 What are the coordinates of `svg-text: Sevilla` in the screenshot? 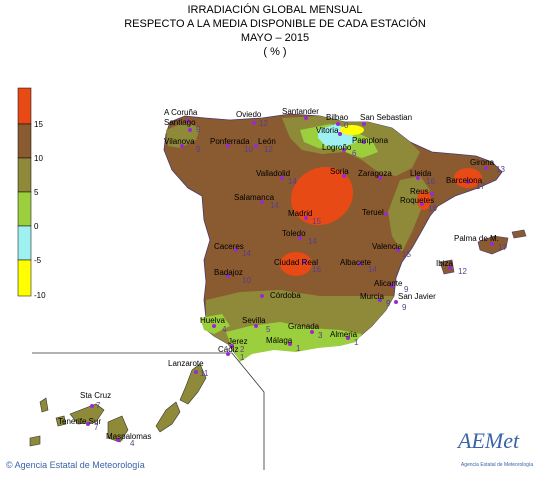 It's located at (254, 320).